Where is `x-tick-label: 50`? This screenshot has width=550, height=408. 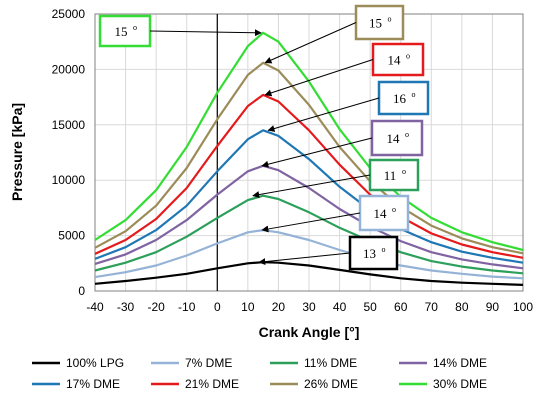
x-tick-label: 50 is located at coordinates (370, 307).